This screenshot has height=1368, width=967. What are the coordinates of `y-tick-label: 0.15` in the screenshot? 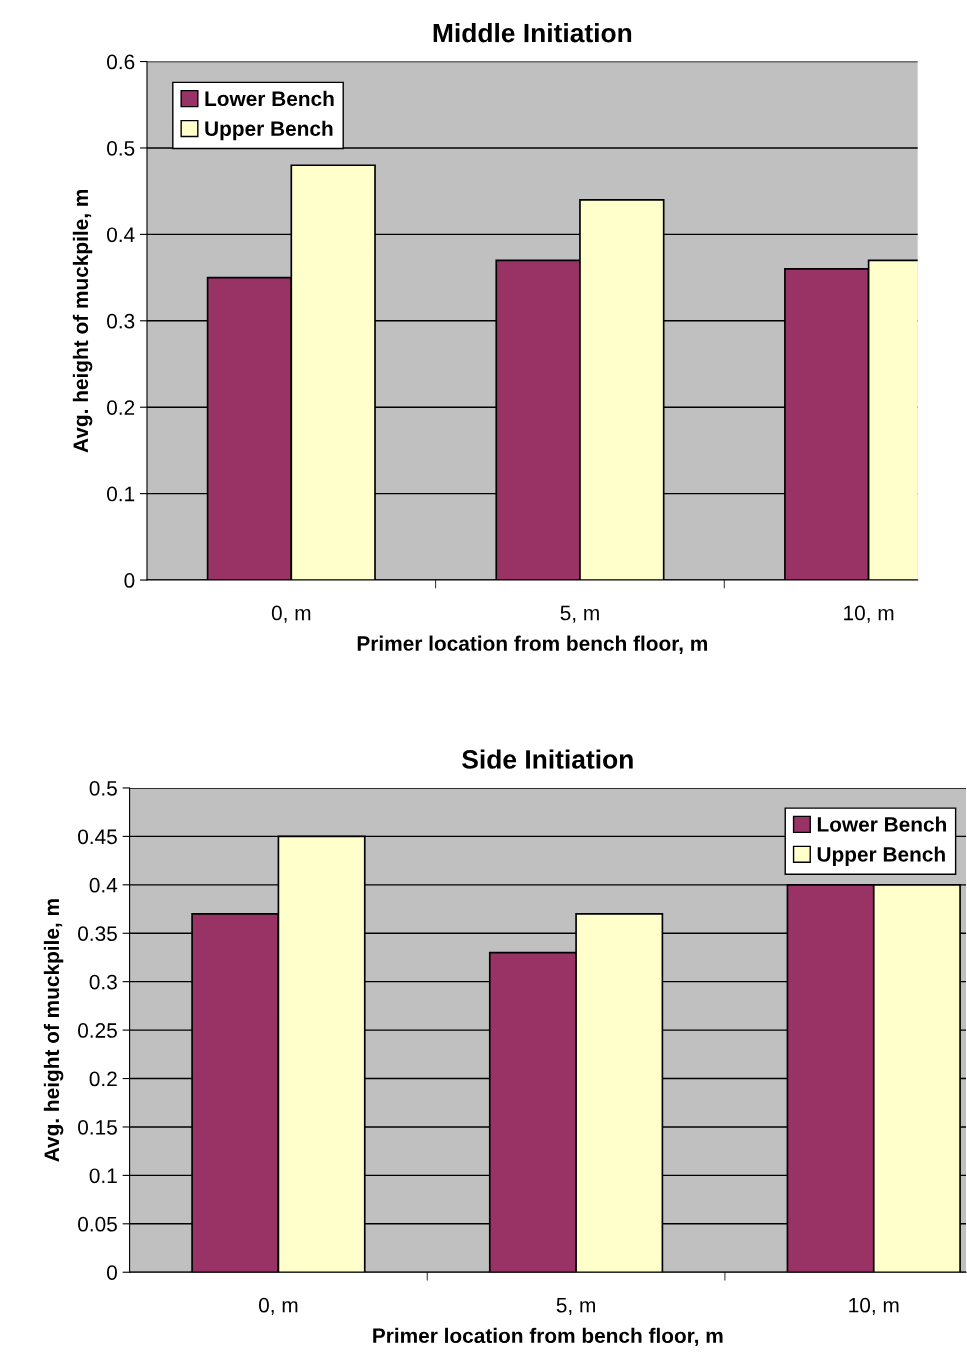 It's located at (97, 1127).